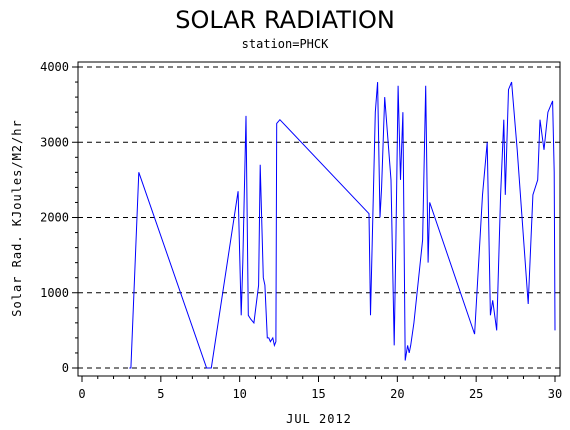 Image resolution: width=570 pixels, height=430 pixels. Describe the element at coordinates (319, 419) in the screenshot. I see `x-axis-label: JUL 2012` at that location.